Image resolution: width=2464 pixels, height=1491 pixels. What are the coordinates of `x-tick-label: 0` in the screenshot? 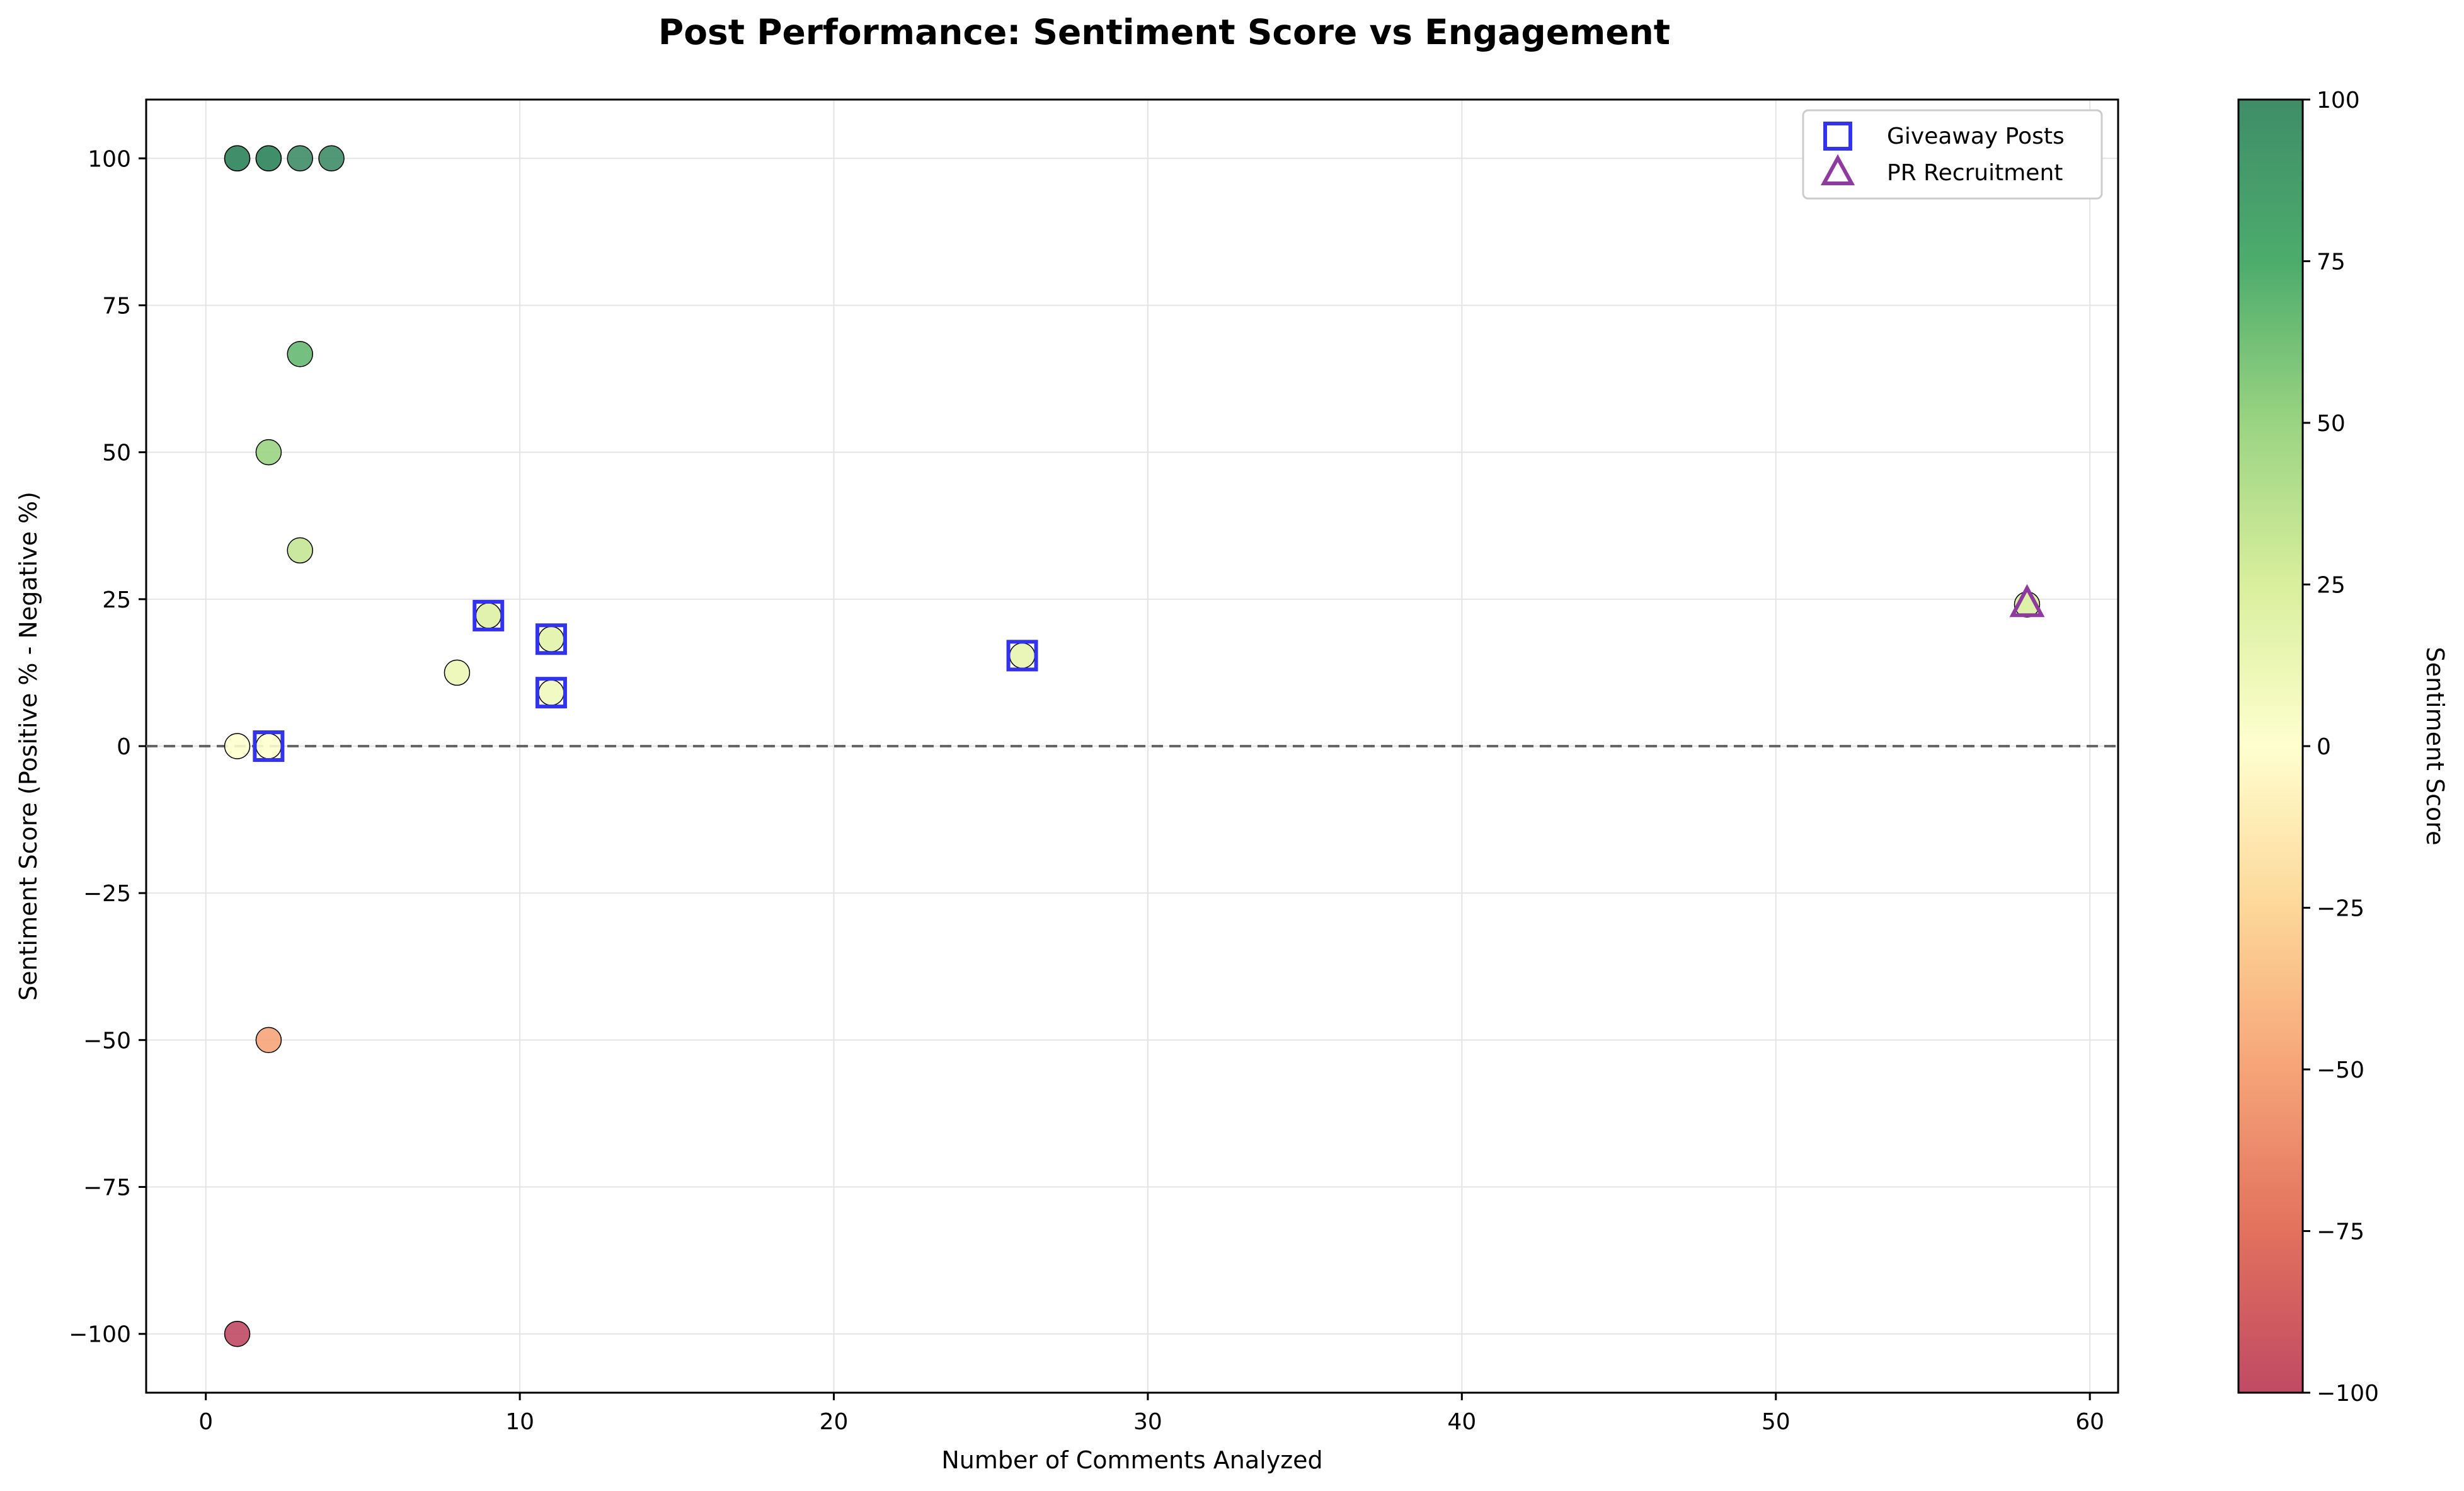 It's located at (206, 1422).